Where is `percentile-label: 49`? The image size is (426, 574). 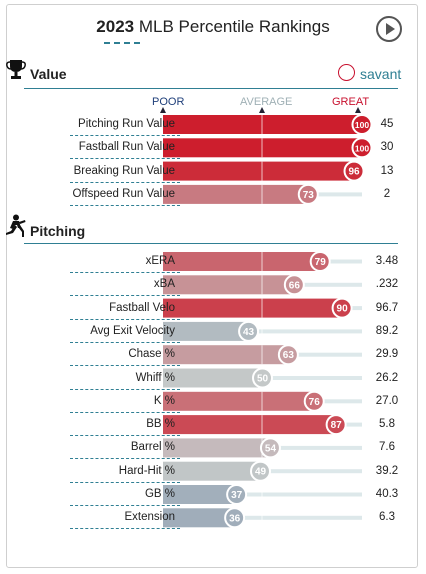
percentile-label: 49 is located at coordinates (261, 472).